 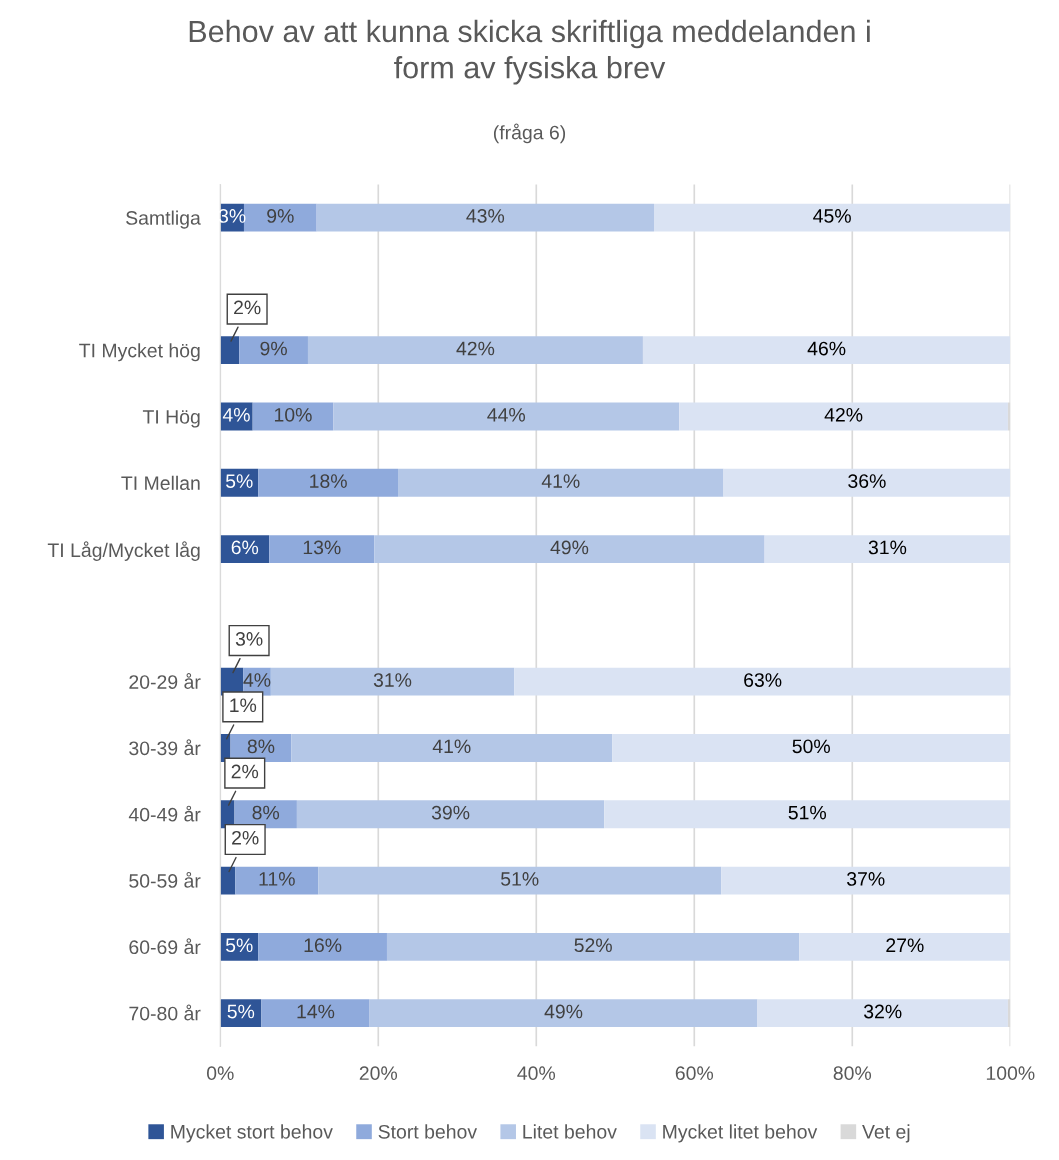 I want to click on data-label: 27%, so click(x=905, y=945).